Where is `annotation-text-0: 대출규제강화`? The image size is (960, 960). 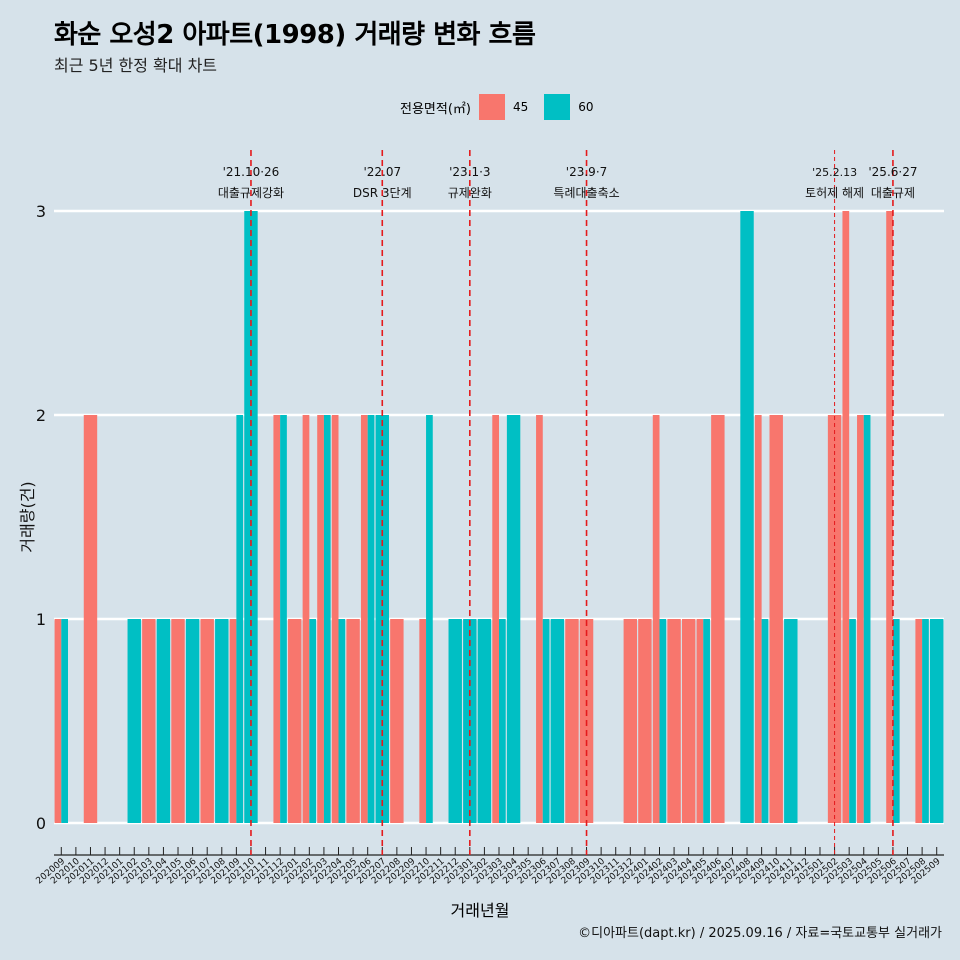
annotation-text-0: 대출규제강화 is located at coordinates (251, 193).